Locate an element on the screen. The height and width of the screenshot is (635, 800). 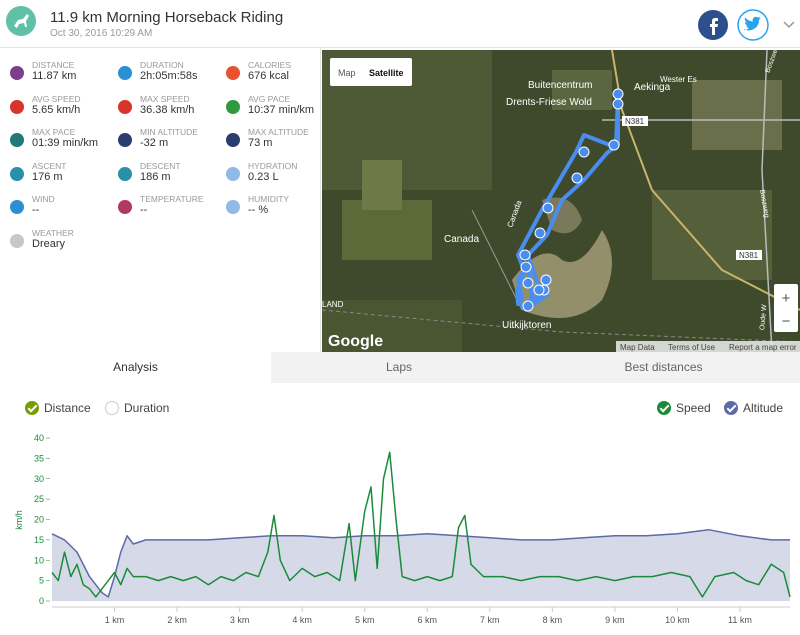
y-tick-label: 10 is located at coordinates (39, 560).